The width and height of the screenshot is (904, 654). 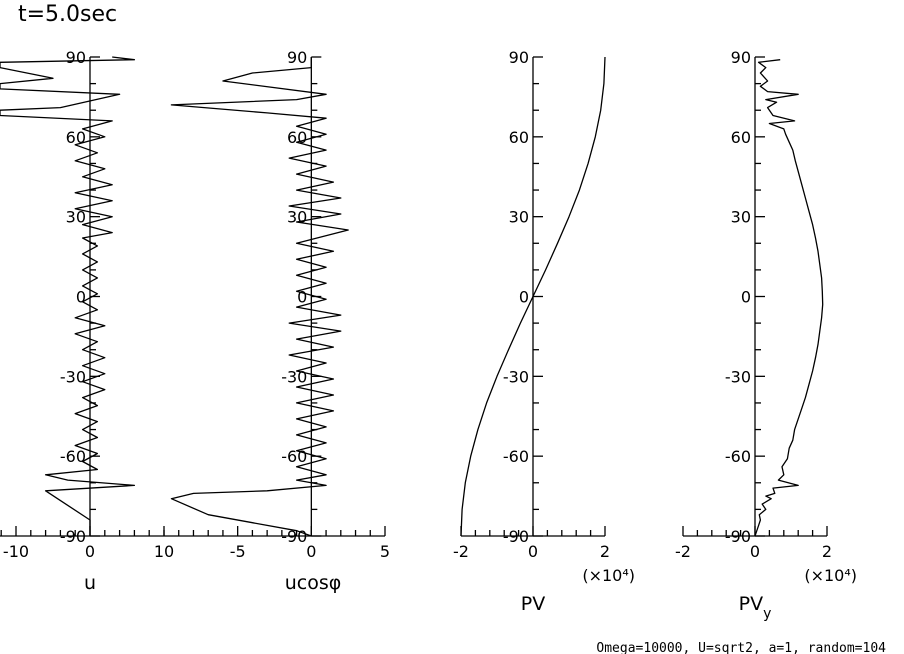 I want to click on u-x-tick-label: 0, so click(x=90, y=551).